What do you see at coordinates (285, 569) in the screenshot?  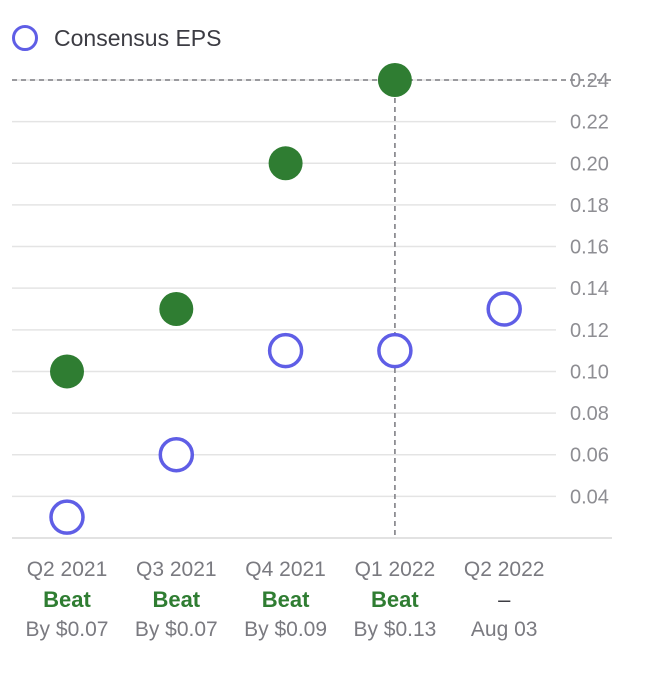 I see `x-tick-label: Q4 2021` at bounding box center [285, 569].